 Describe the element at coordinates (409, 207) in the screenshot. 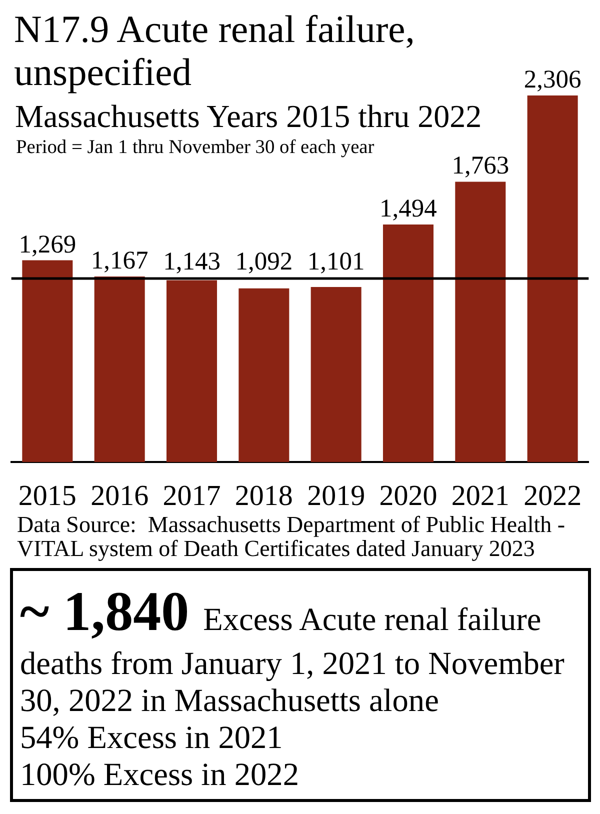

I see `data-label: 1,494` at that location.